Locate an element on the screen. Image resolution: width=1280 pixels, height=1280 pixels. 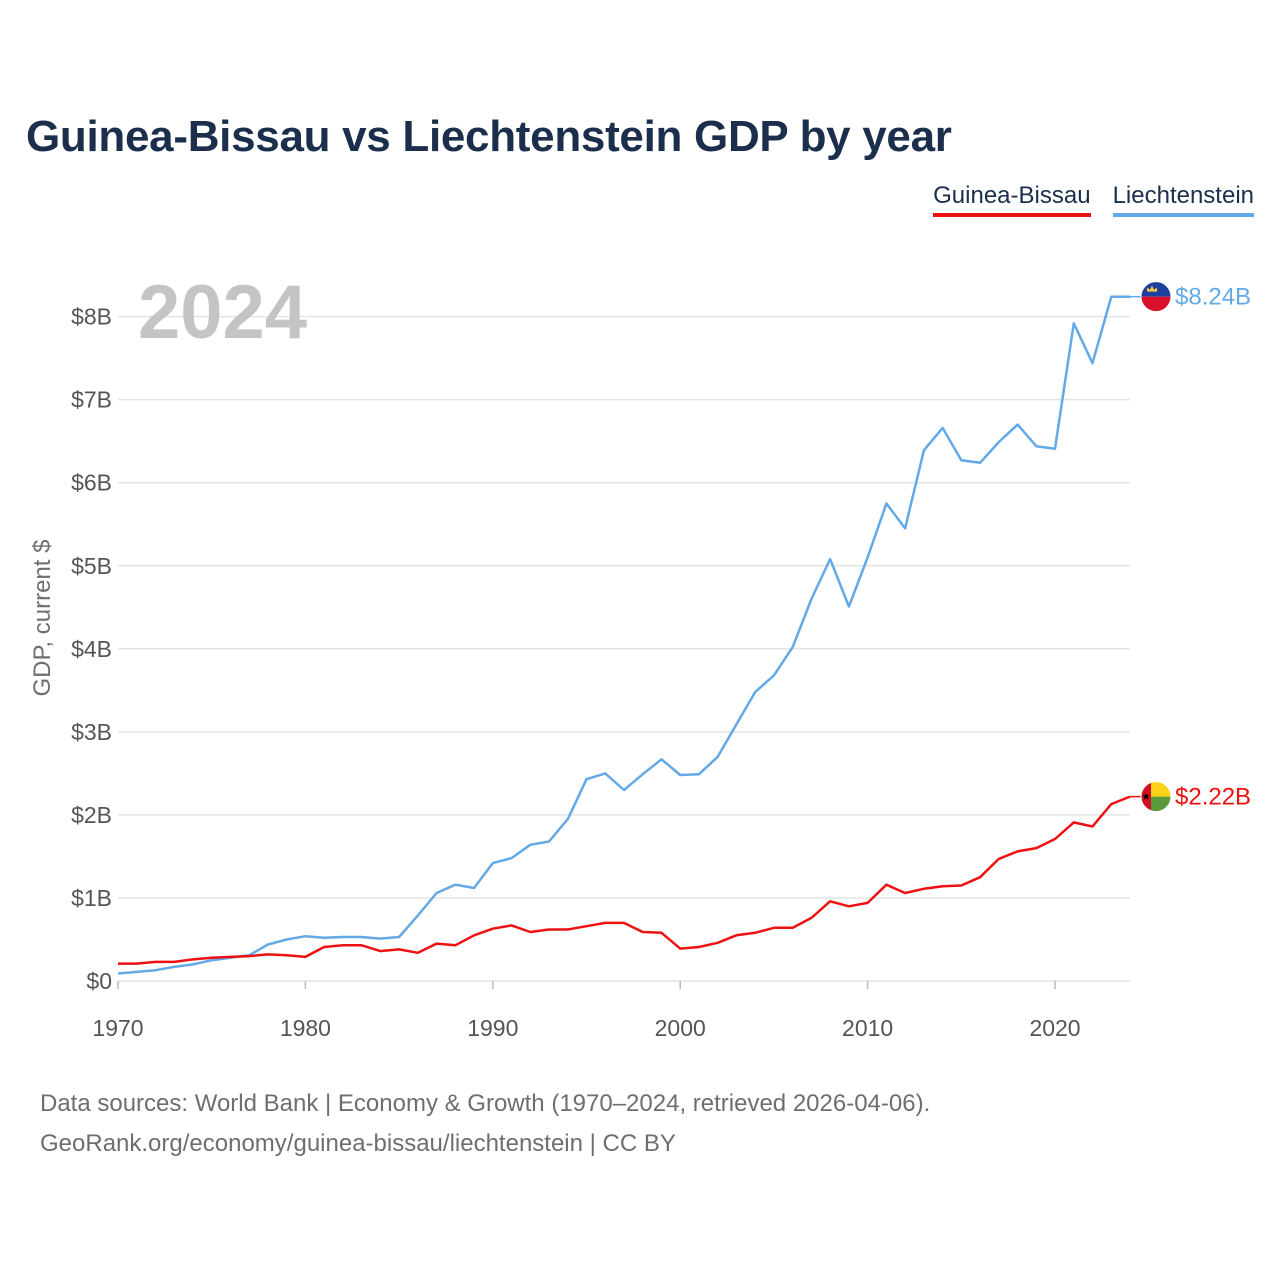
y-tick-label: $6B is located at coordinates (91, 483).